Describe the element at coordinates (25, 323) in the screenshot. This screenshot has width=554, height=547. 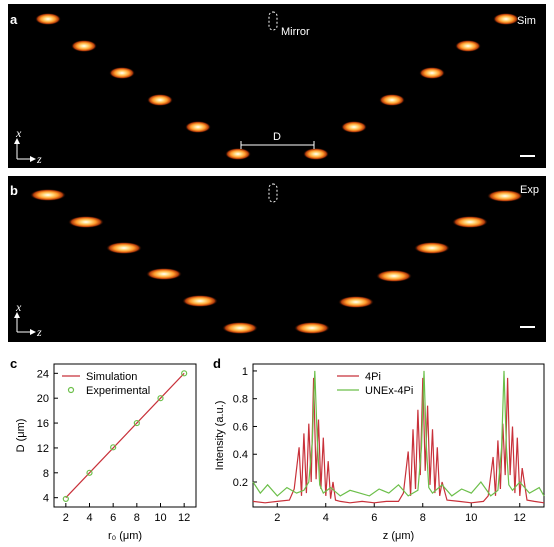
I see `panel-b-axes-icon` at that location.